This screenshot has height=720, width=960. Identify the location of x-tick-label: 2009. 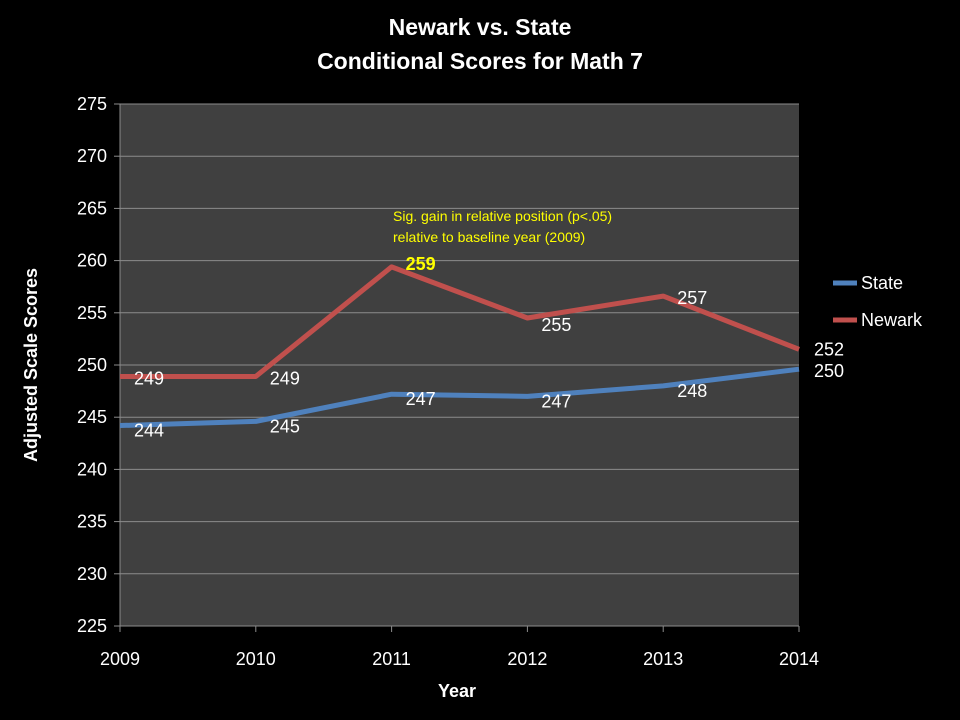
(120, 659).